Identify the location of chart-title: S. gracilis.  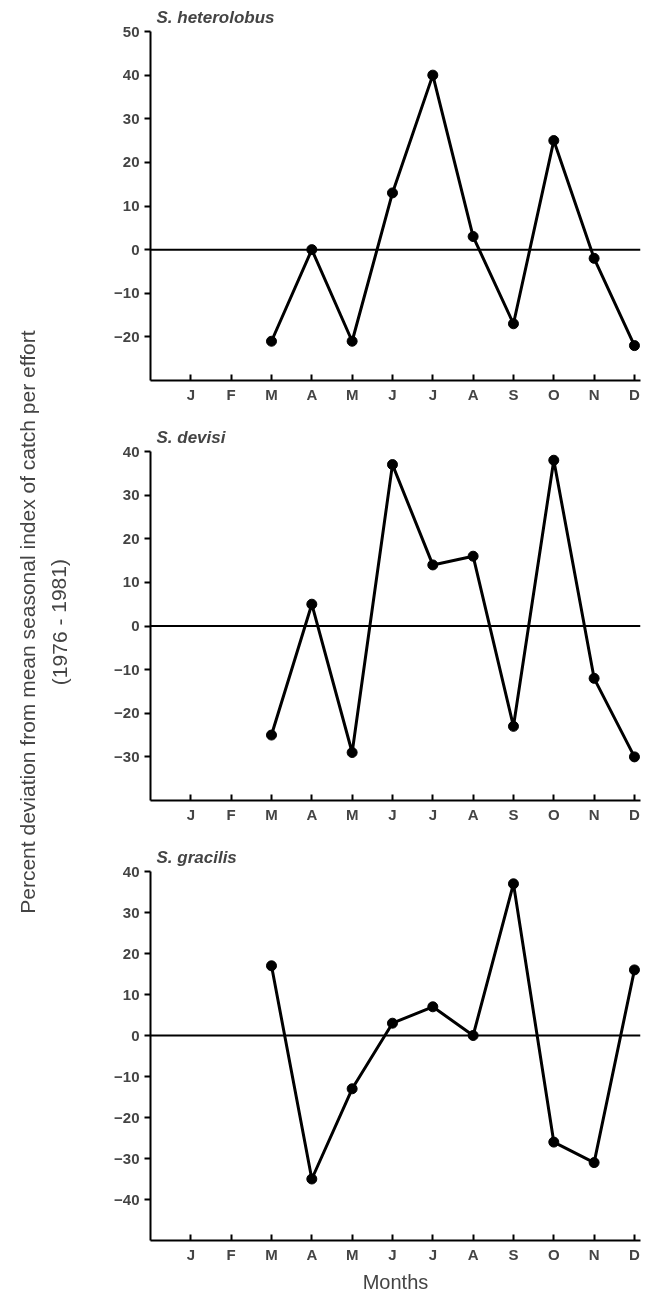
(196, 857).